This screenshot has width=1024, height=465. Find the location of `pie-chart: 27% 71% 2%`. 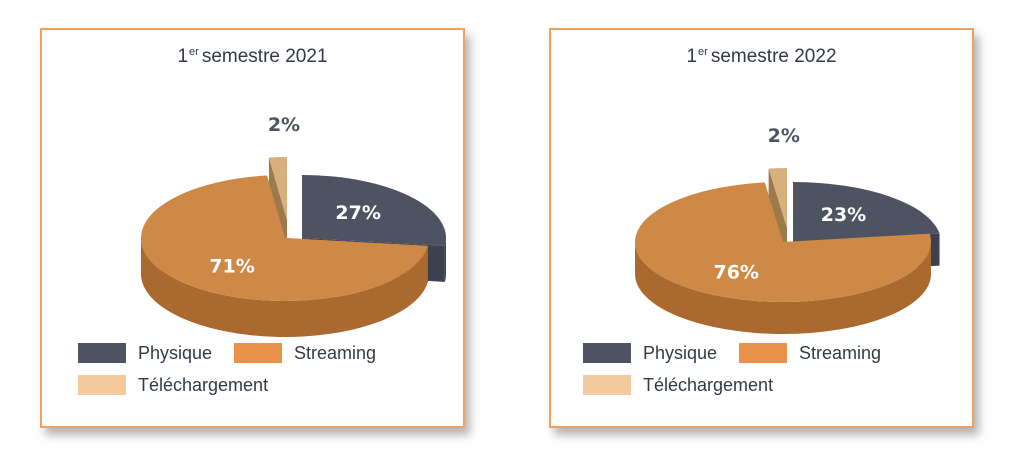

pie-chart: 27% 71% 2% is located at coordinates (293, 225).